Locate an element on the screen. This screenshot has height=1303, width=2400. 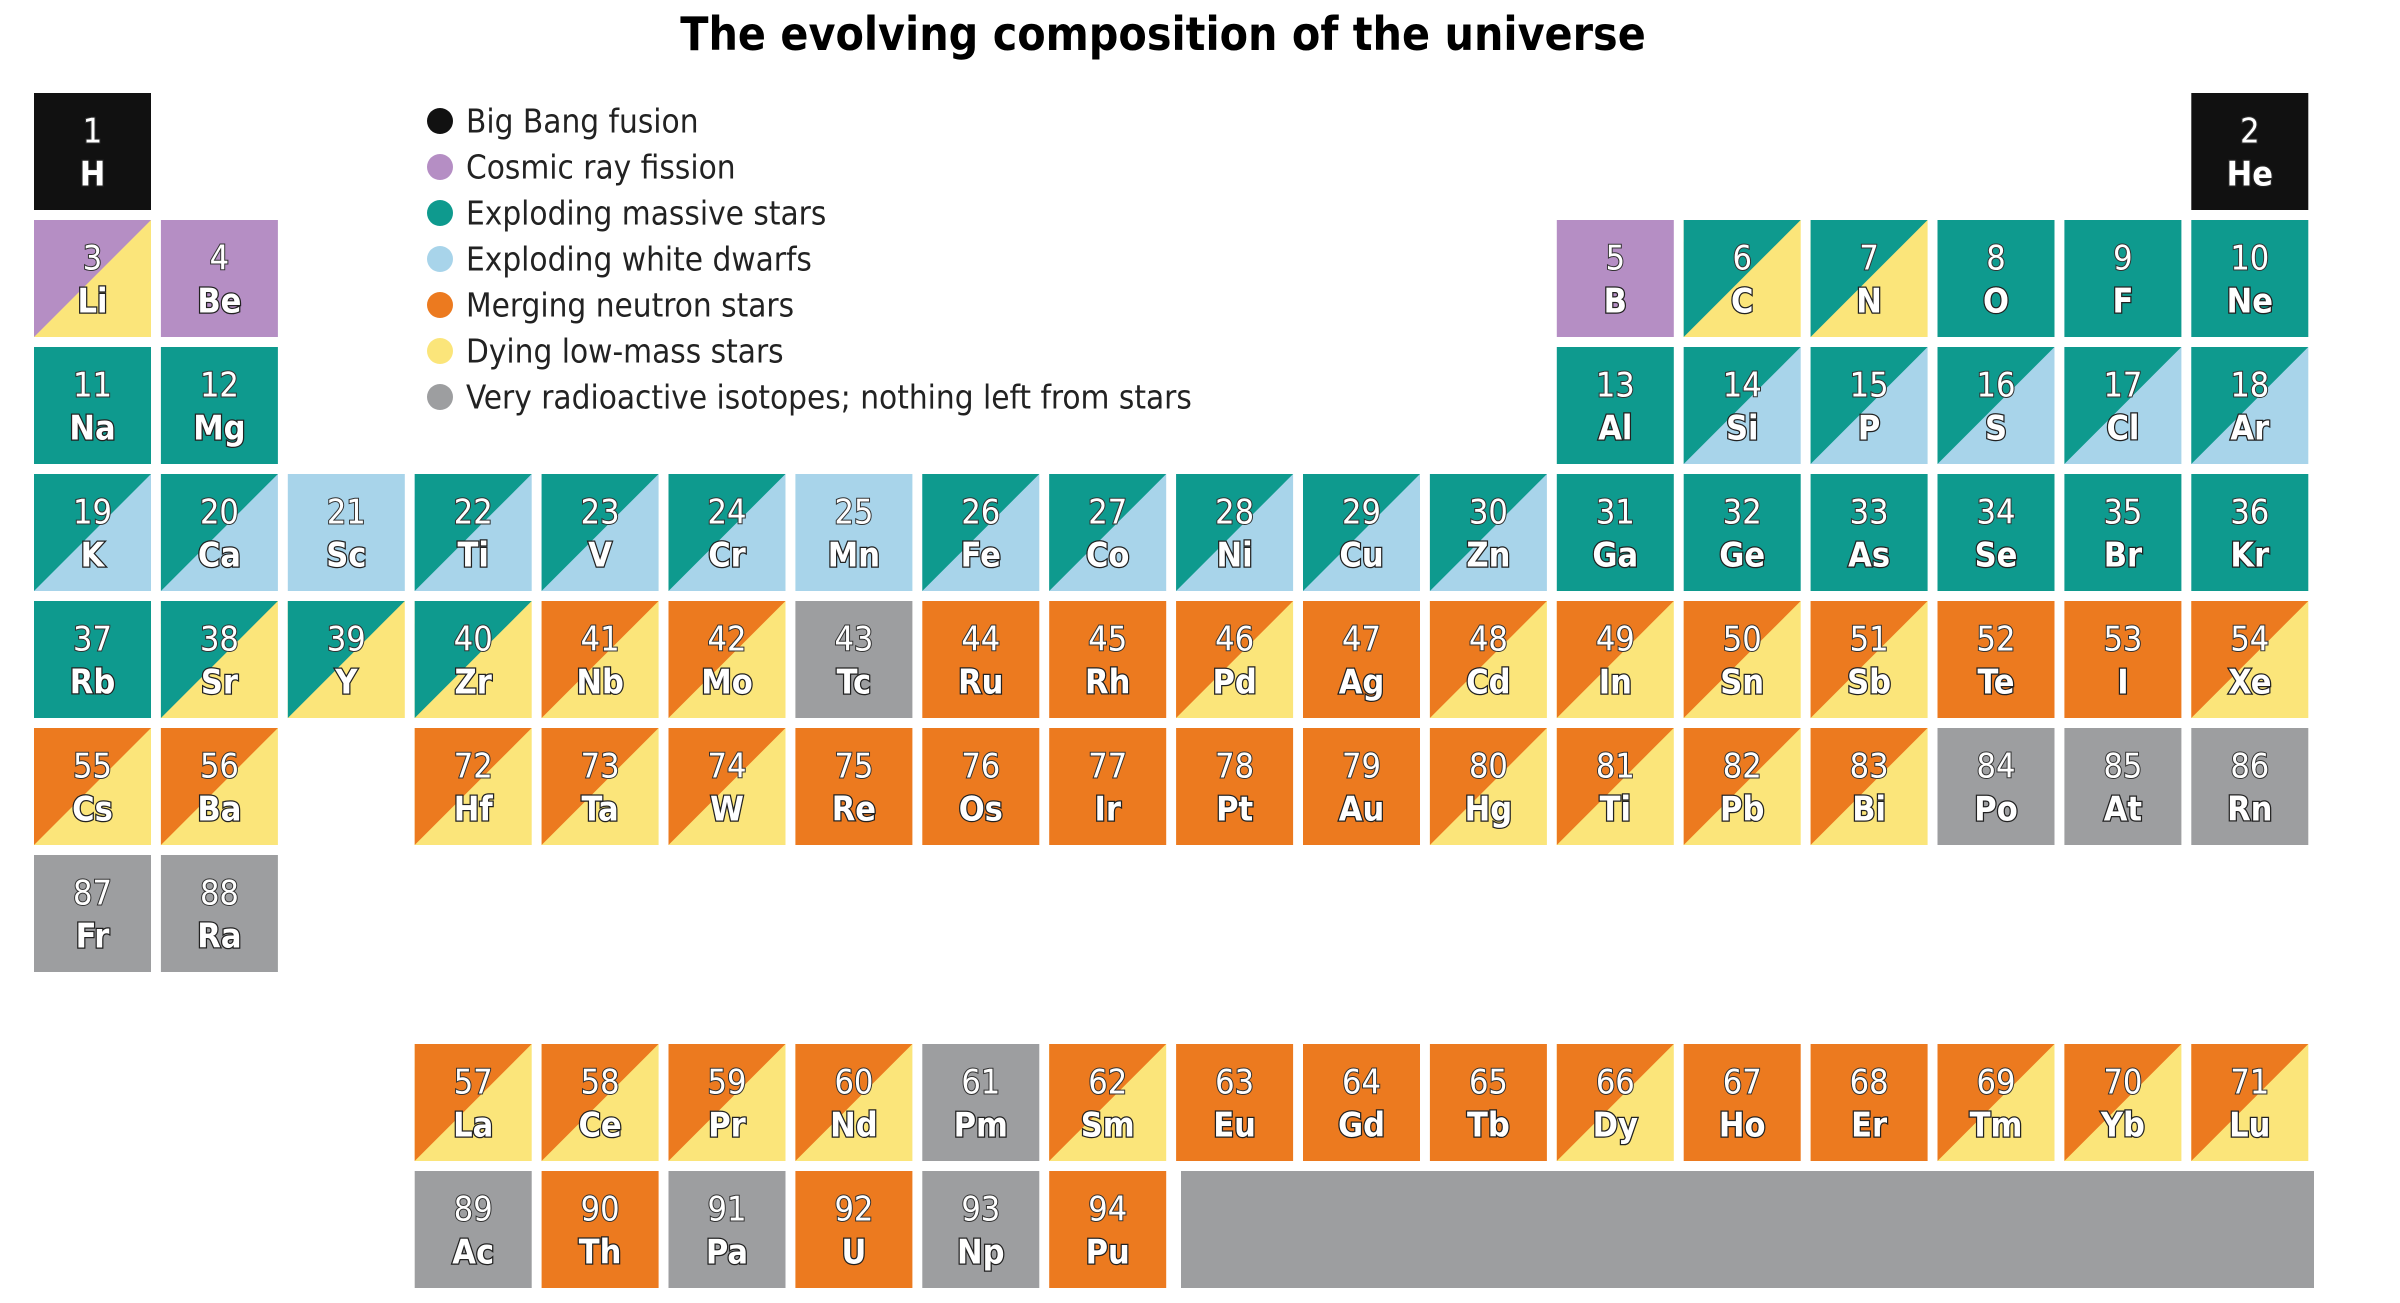
element-symbol: Sn is located at coordinates (1742, 683).